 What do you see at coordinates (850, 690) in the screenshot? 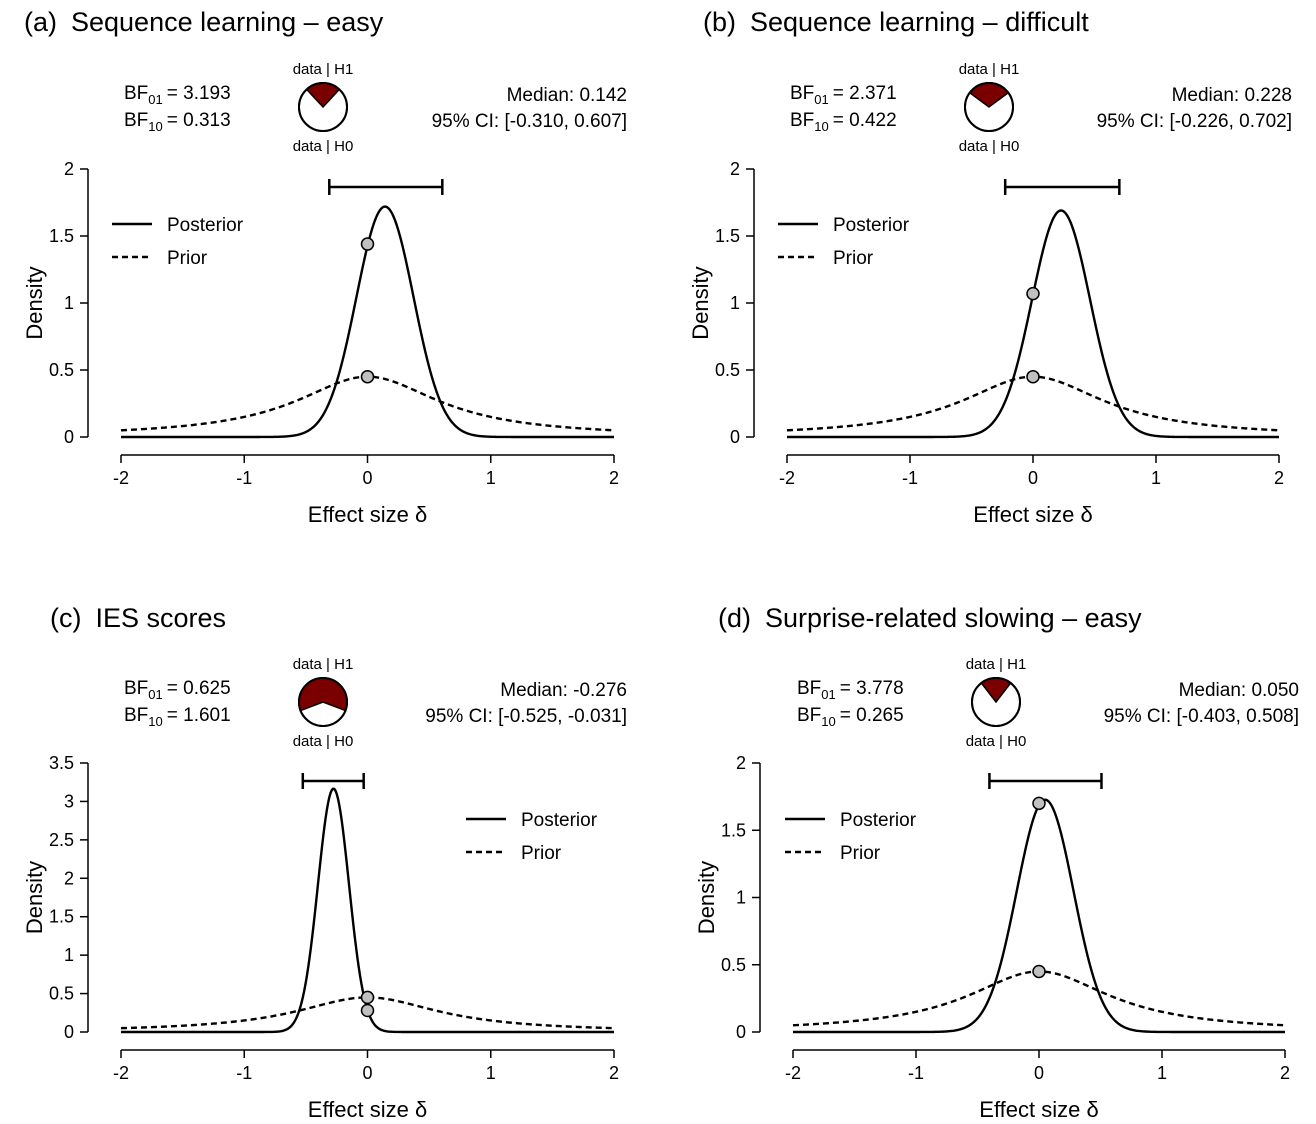
I see `bf01-text: BF01 = 3.778` at bounding box center [850, 690].